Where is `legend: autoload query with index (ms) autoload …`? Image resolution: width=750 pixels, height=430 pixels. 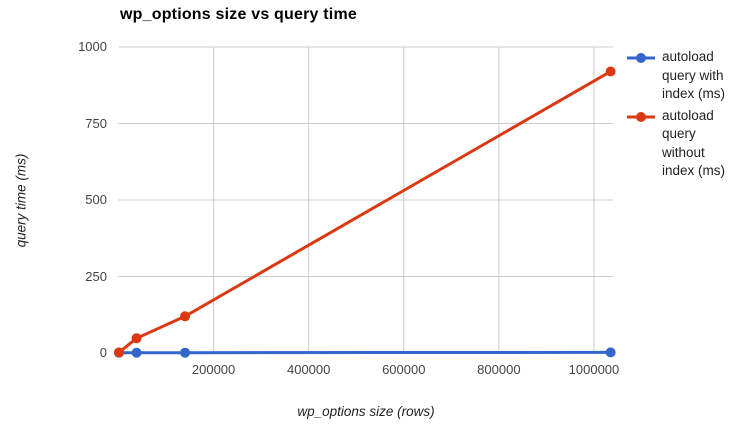 legend: autoload query with index (ms) autoload … is located at coordinates (686, 116).